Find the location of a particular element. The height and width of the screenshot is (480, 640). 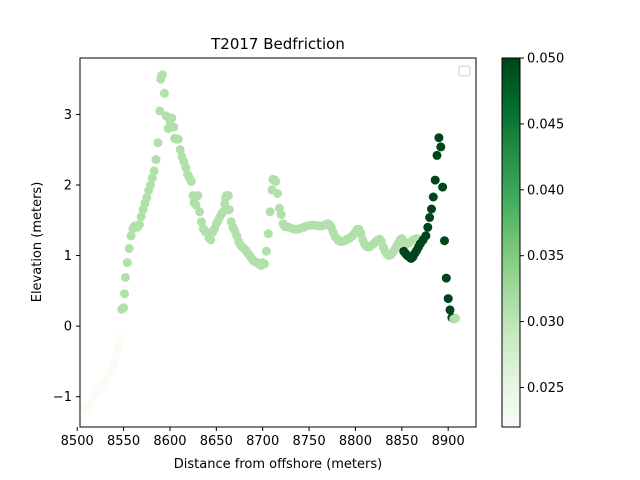

y-axis: −1 0 1 2 3 is located at coordinates (66, 256).